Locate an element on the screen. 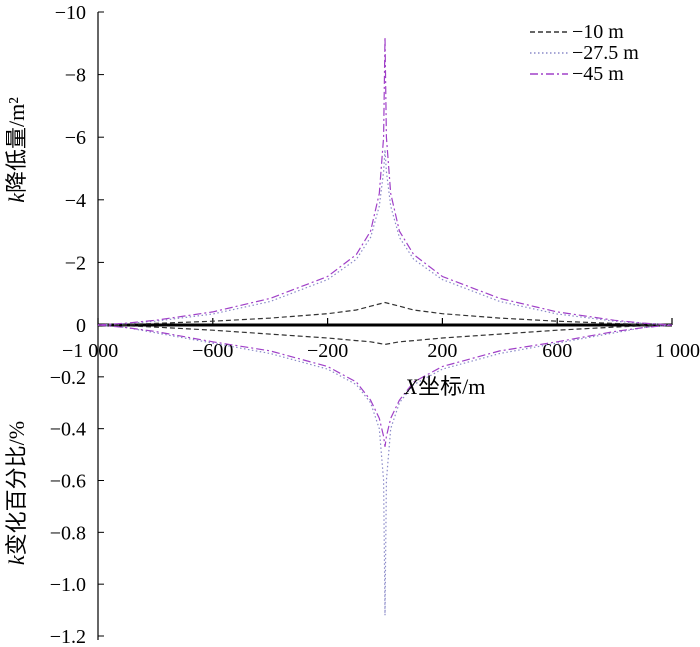 This screenshot has width=700, height=647. upper-y-tick-label: −8 is located at coordinates (75, 76).